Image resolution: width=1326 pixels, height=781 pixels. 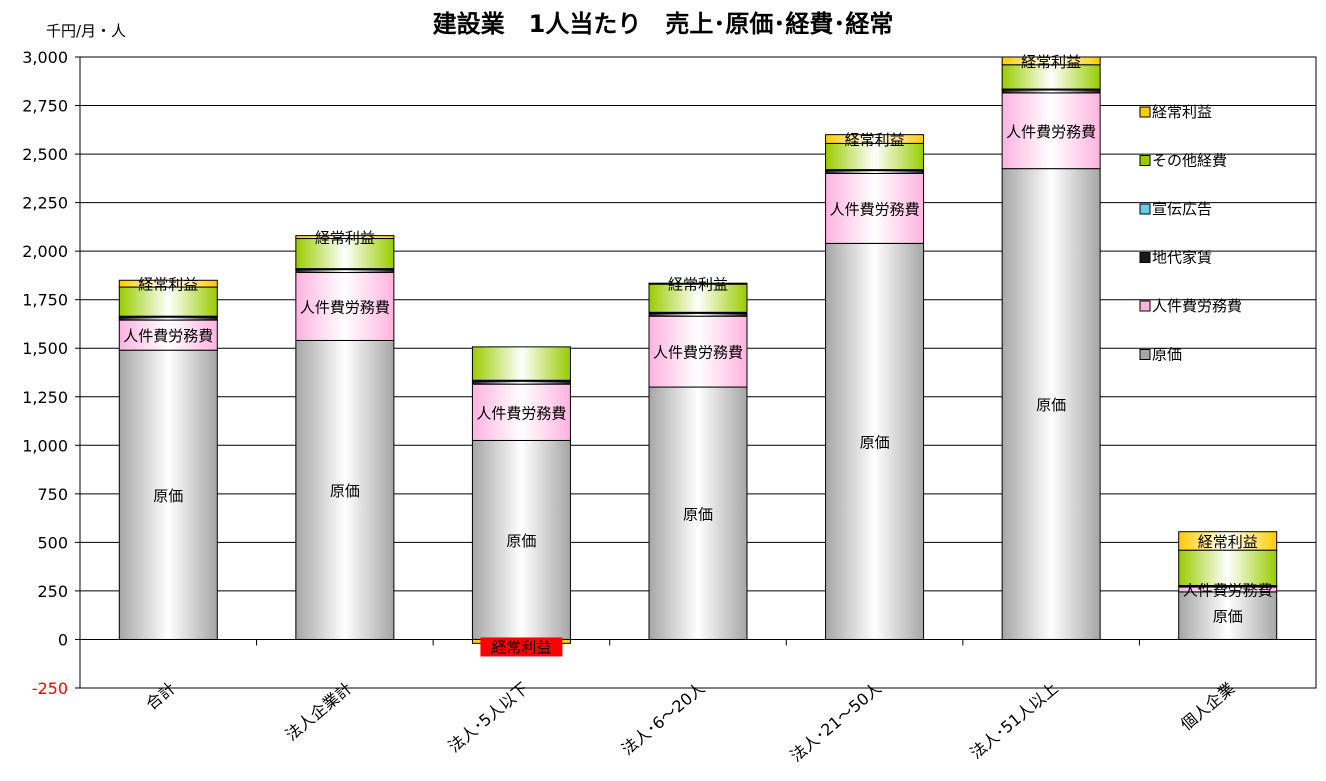 I want to click on y-tick-label: 2,250, so click(x=45, y=203).